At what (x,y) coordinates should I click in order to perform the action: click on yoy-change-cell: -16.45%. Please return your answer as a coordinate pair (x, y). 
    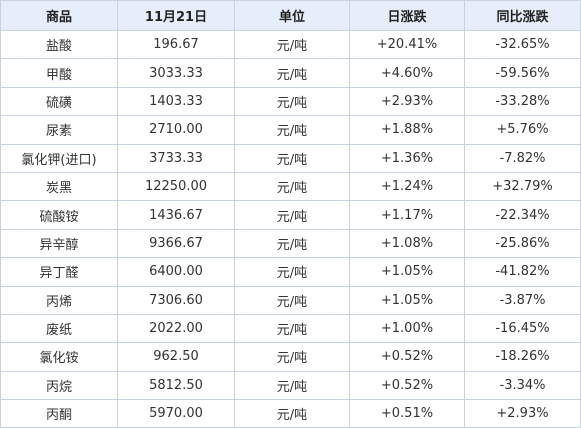
    Looking at the image, I should click on (522, 328).